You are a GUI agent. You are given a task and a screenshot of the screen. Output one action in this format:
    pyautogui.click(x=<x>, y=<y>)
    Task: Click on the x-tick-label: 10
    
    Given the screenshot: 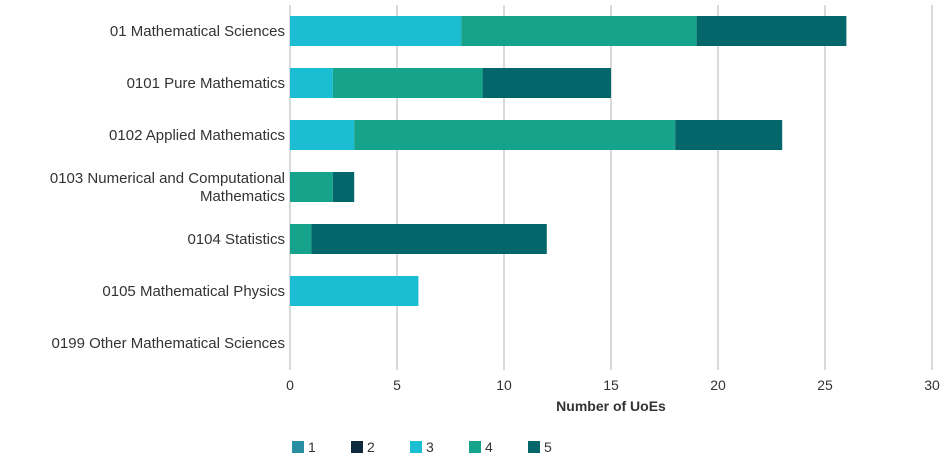 What is the action you would take?
    pyautogui.click(x=504, y=385)
    